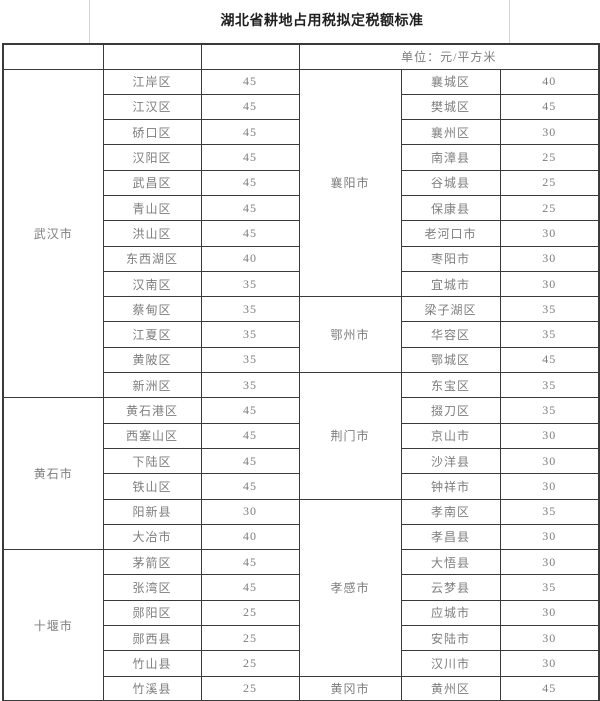 The width and height of the screenshot is (600, 701). What do you see at coordinates (301, 208) in the screenshot?
I see `table-row: 青山区 45 保康县 25` at bounding box center [301, 208].